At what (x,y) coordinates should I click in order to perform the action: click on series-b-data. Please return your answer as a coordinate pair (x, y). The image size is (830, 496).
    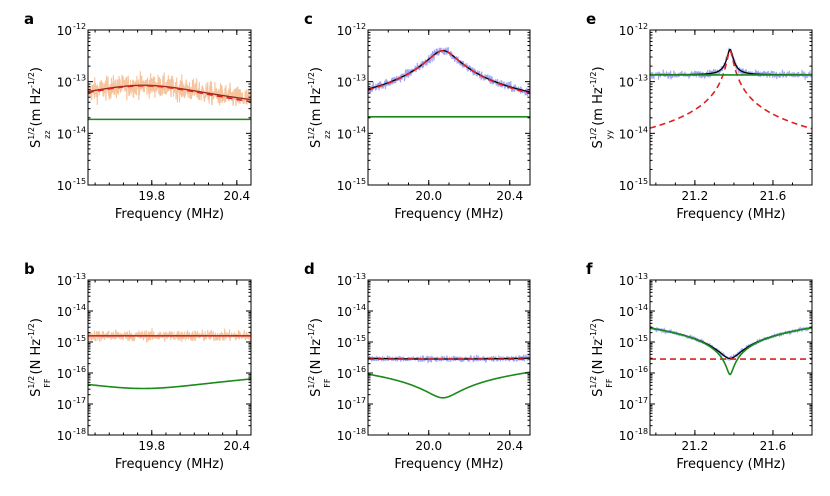
    Looking at the image, I should click on (169, 335).